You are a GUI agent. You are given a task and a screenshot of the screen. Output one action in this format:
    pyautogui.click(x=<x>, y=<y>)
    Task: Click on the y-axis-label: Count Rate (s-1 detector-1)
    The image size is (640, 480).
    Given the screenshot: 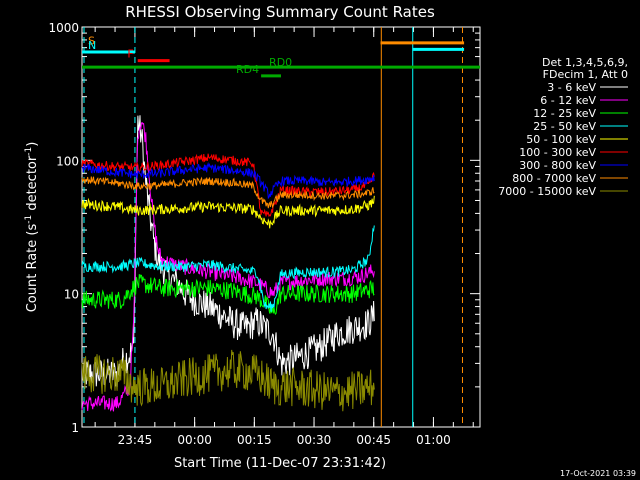 What is the action you would take?
    pyautogui.click(x=32, y=227)
    